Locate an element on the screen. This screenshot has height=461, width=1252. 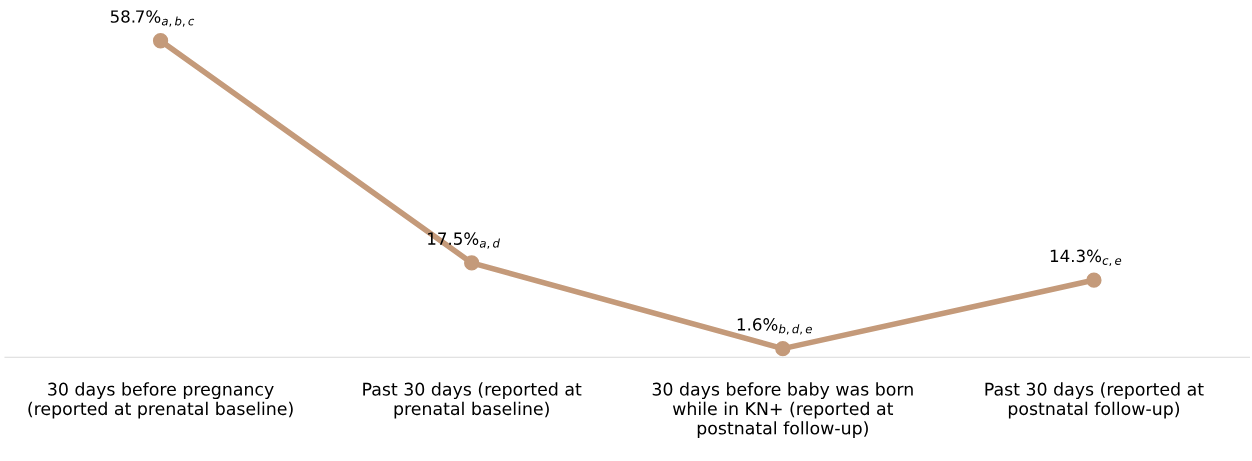
x-tick-label: 30 days before pregnancy (reported at prenatal baseline) is located at coordinates (160, 400).